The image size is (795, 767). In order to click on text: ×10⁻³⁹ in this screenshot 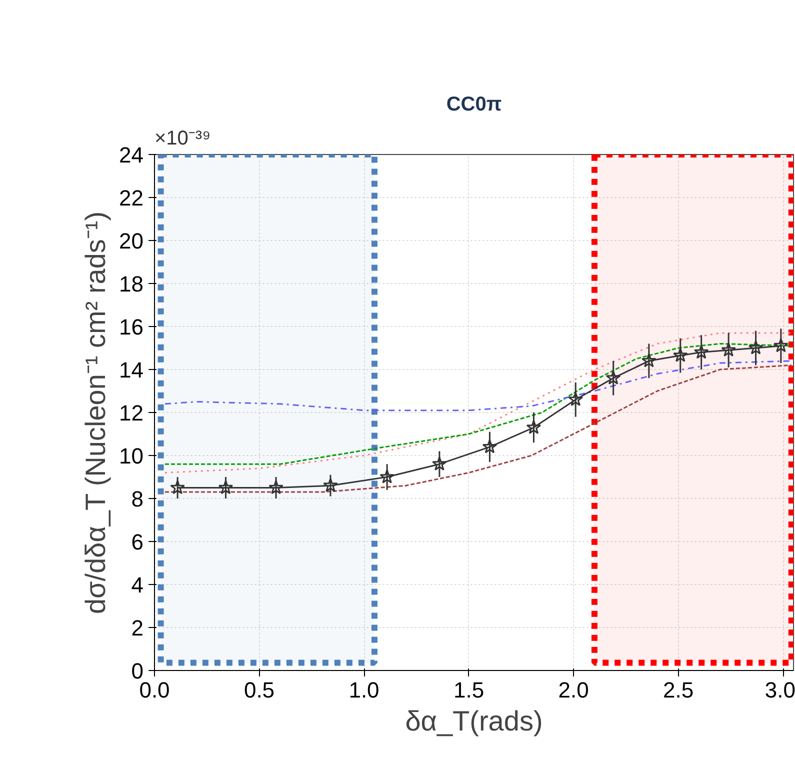, I will do `click(182, 139)`.